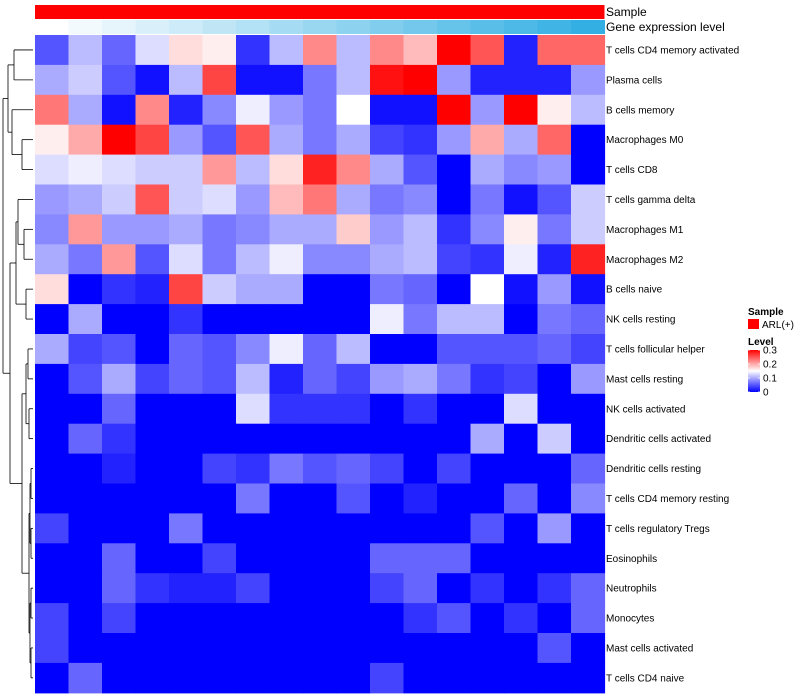  I want to click on legend-tick-label: 0.1, so click(770, 379).